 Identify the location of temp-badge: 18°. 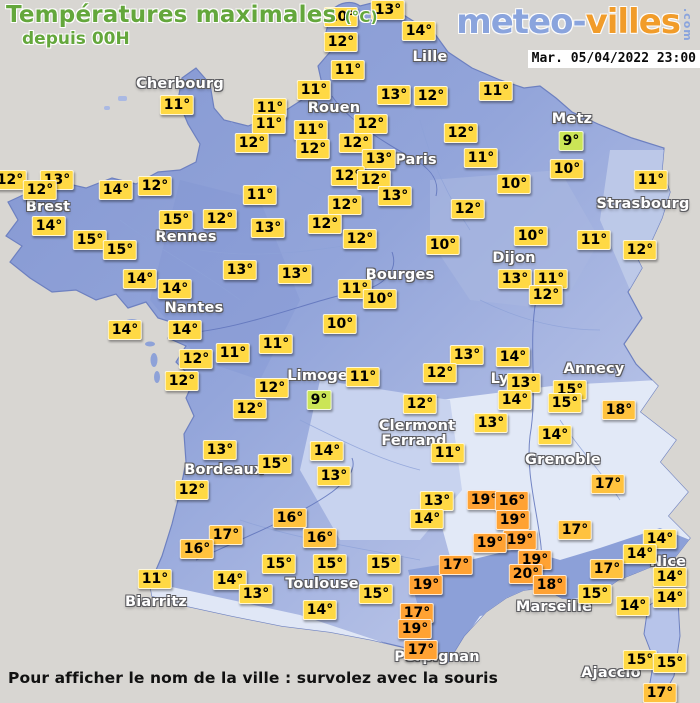
(619, 410).